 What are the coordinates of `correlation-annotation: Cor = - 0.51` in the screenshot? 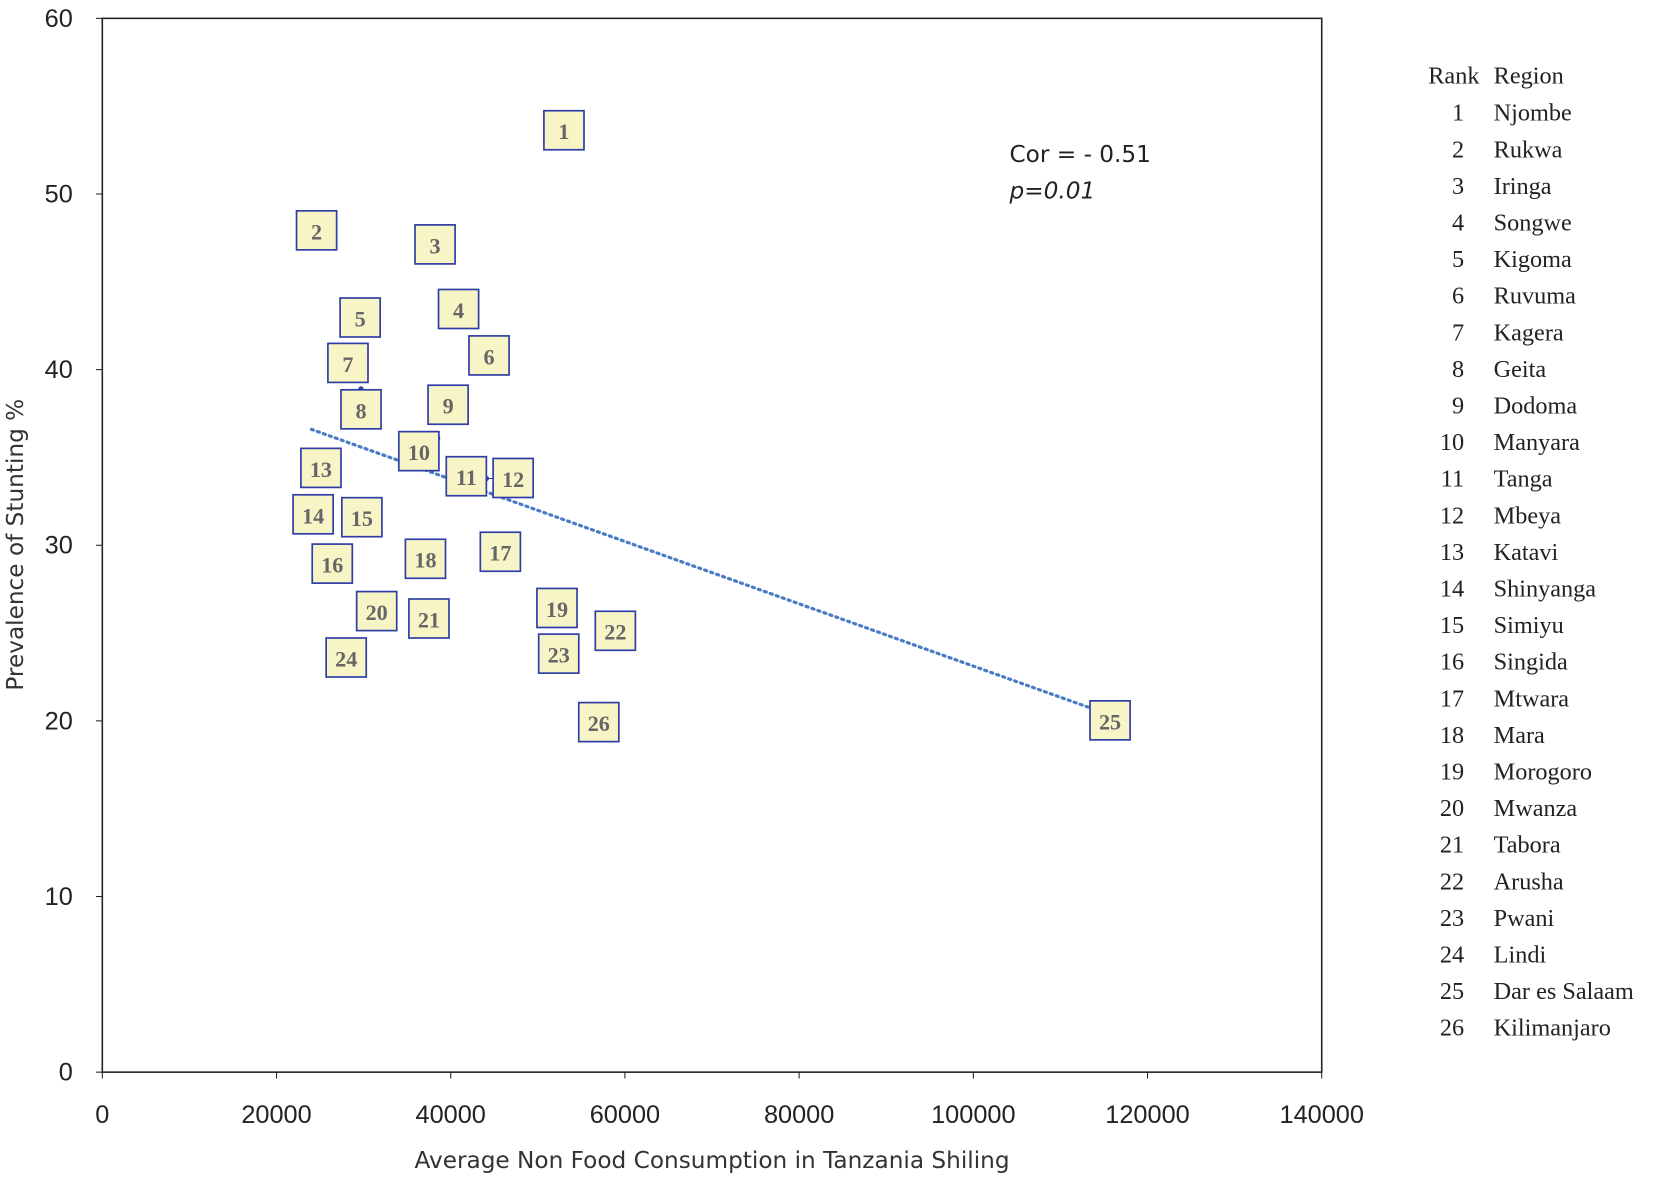 It's located at (1079, 154).